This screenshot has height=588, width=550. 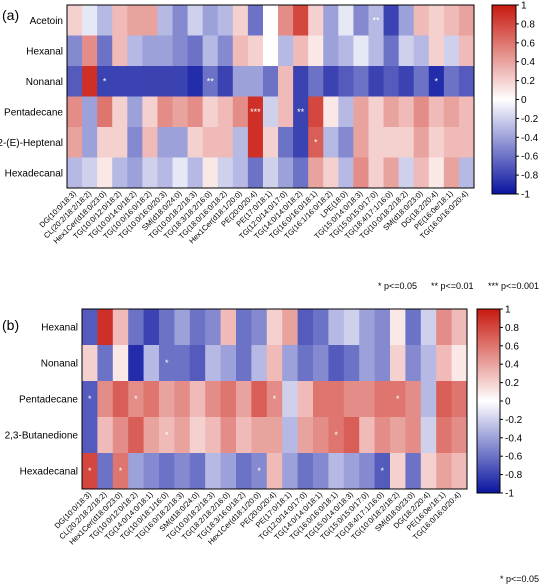 What do you see at coordinates (10, 15) in the screenshot?
I see `panel-a-label: (a)` at bounding box center [10, 15].